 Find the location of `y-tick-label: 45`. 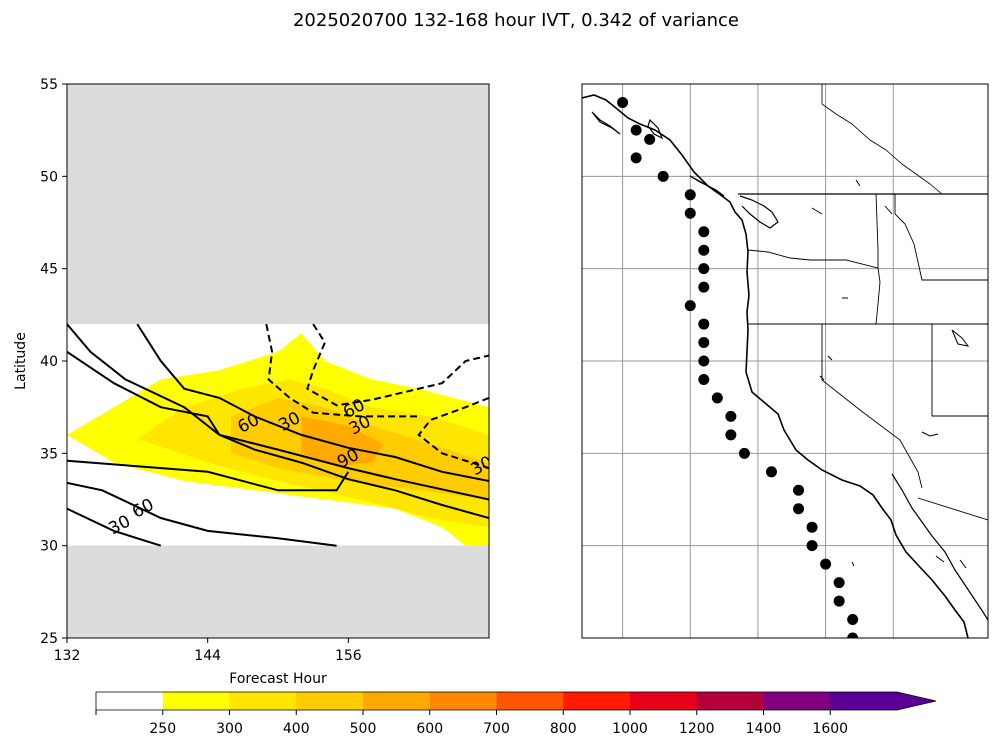

y-tick-label: 45 is located at coordinates (49, 270).